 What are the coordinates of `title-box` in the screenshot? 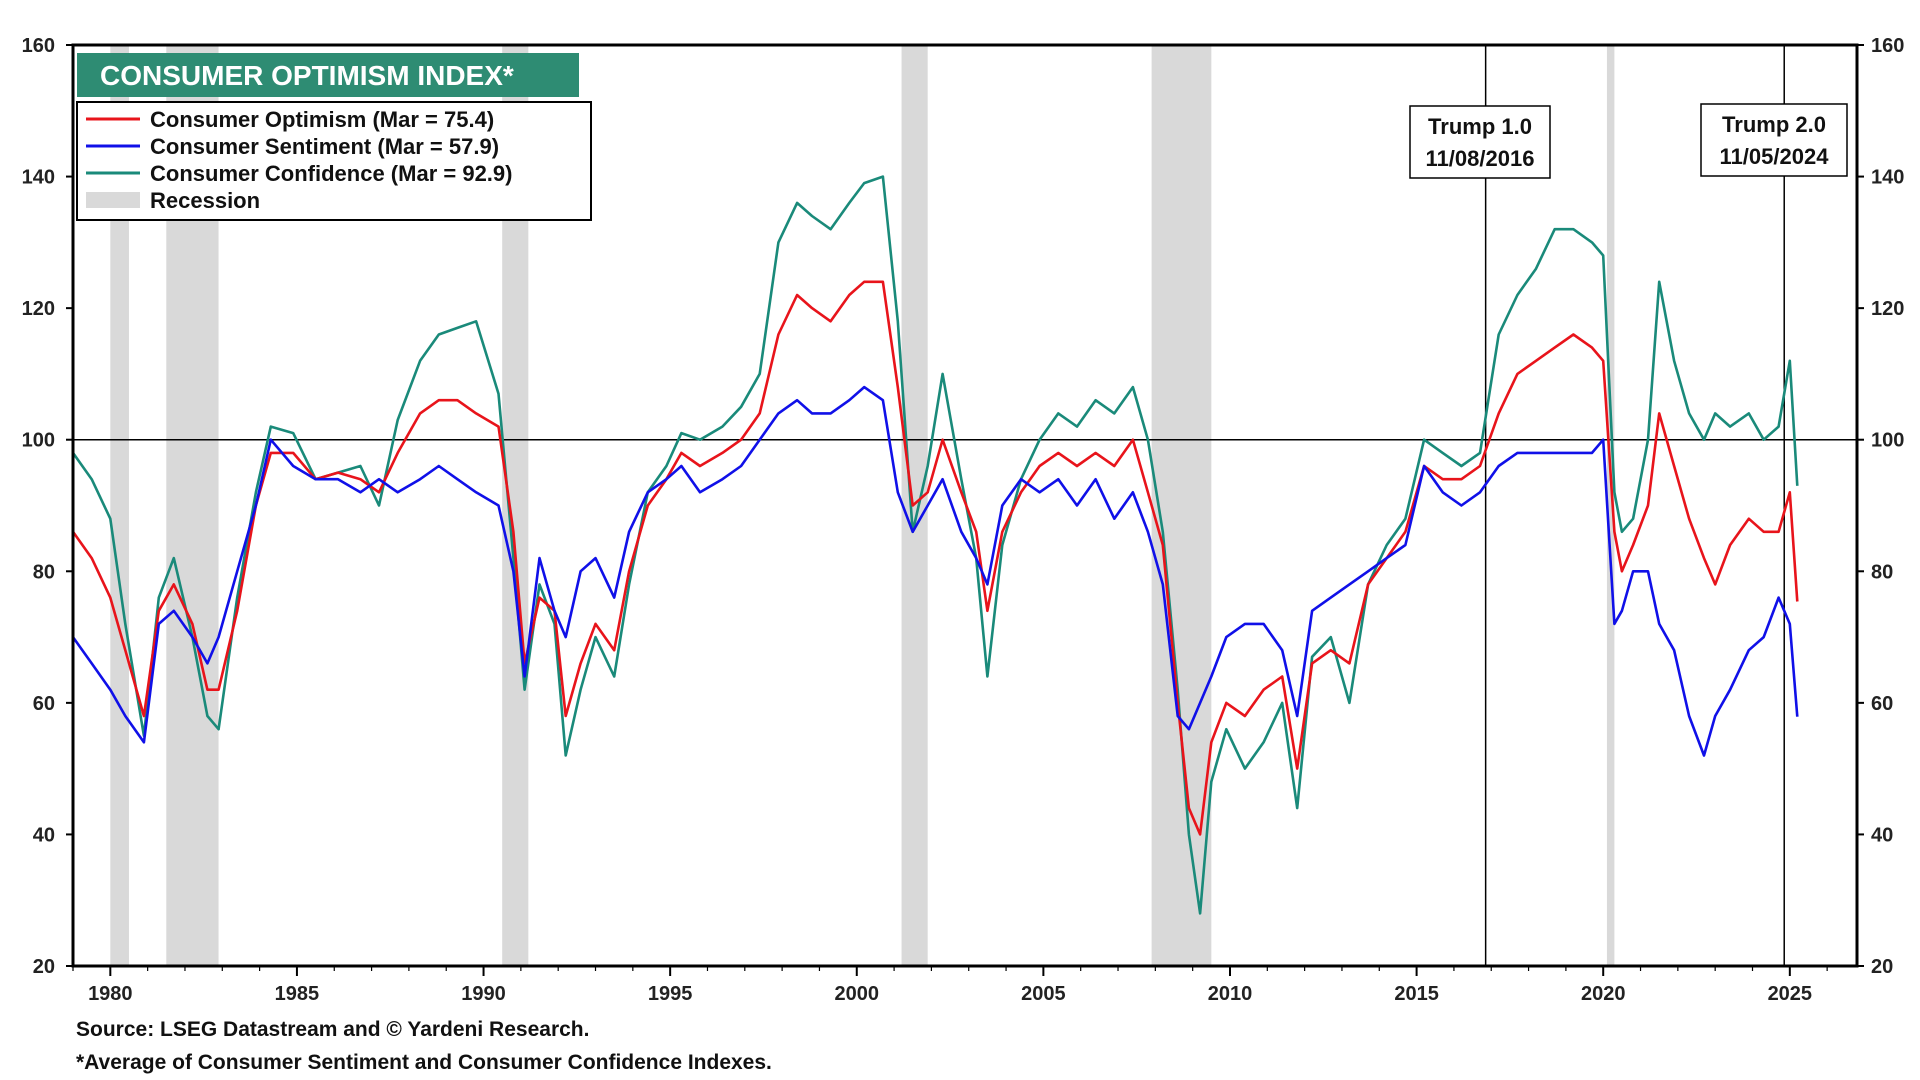 It's located at (328, 75).